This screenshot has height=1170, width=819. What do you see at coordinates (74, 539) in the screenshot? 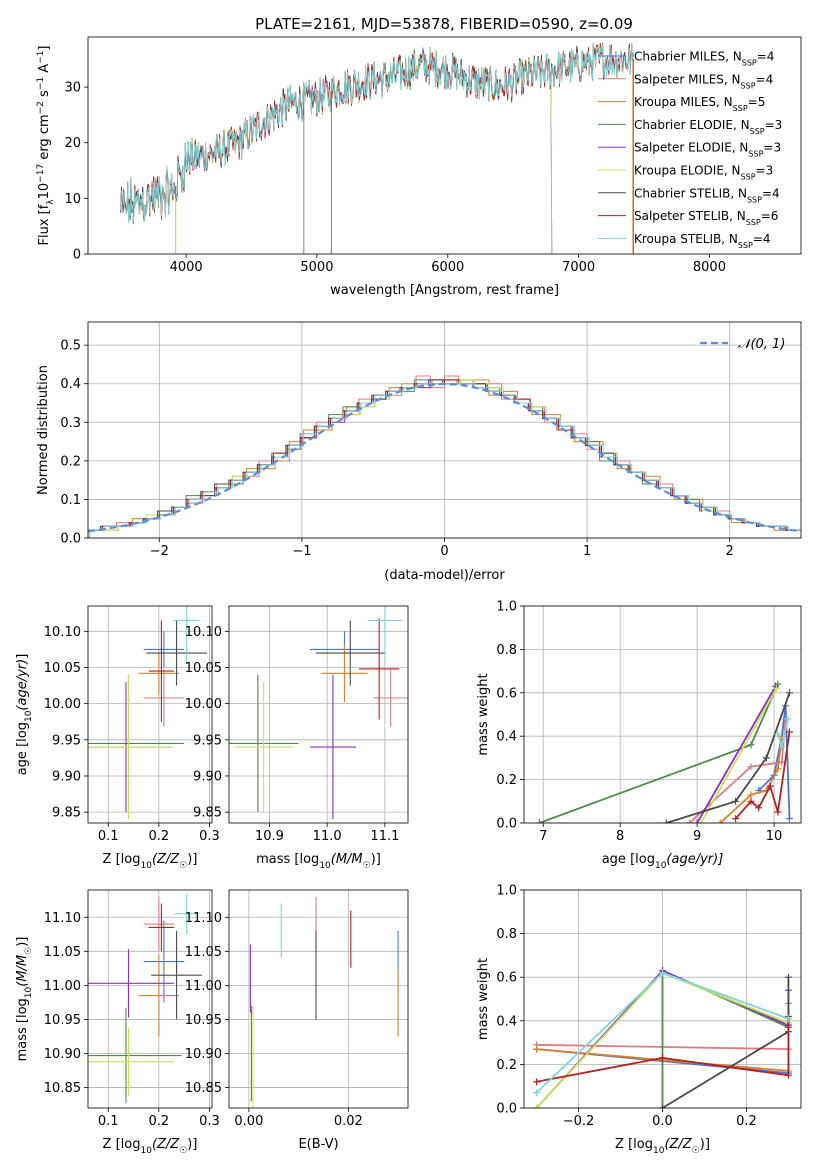
I see `y-tick: 0.0` at bounding box center [74, 539].